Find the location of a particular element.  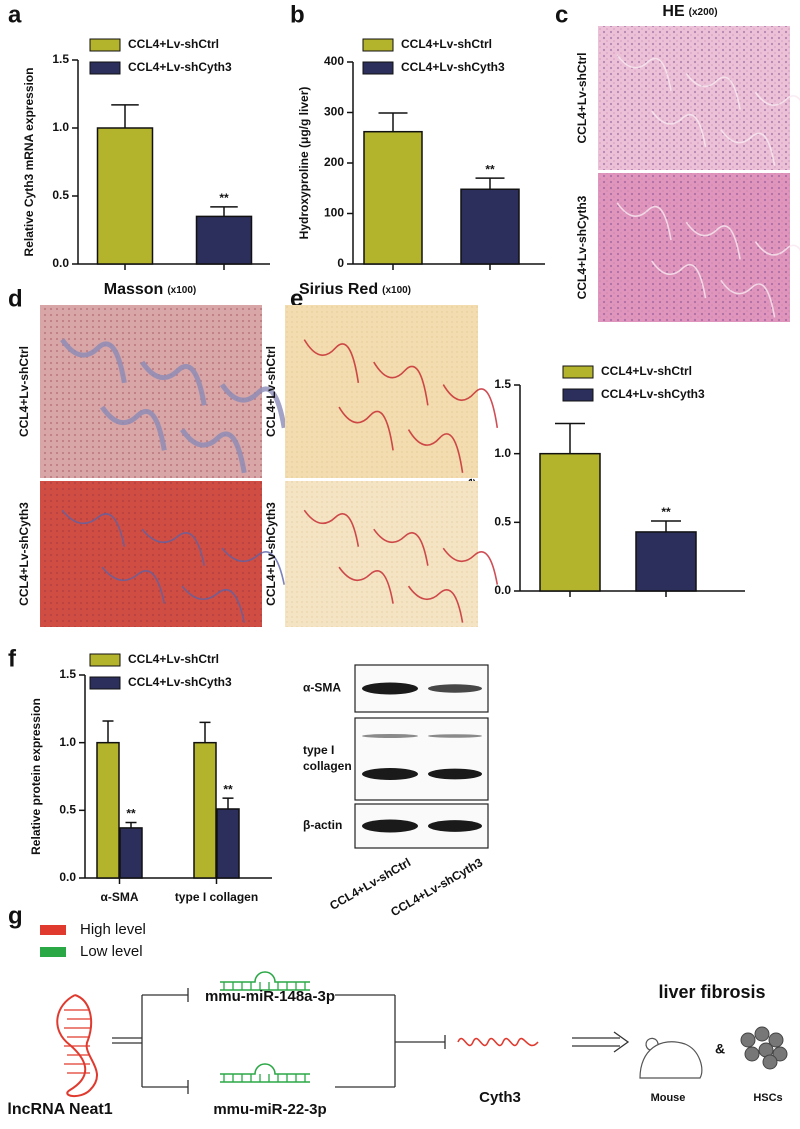

legend-label: High level is located at coordinates (113, 929).